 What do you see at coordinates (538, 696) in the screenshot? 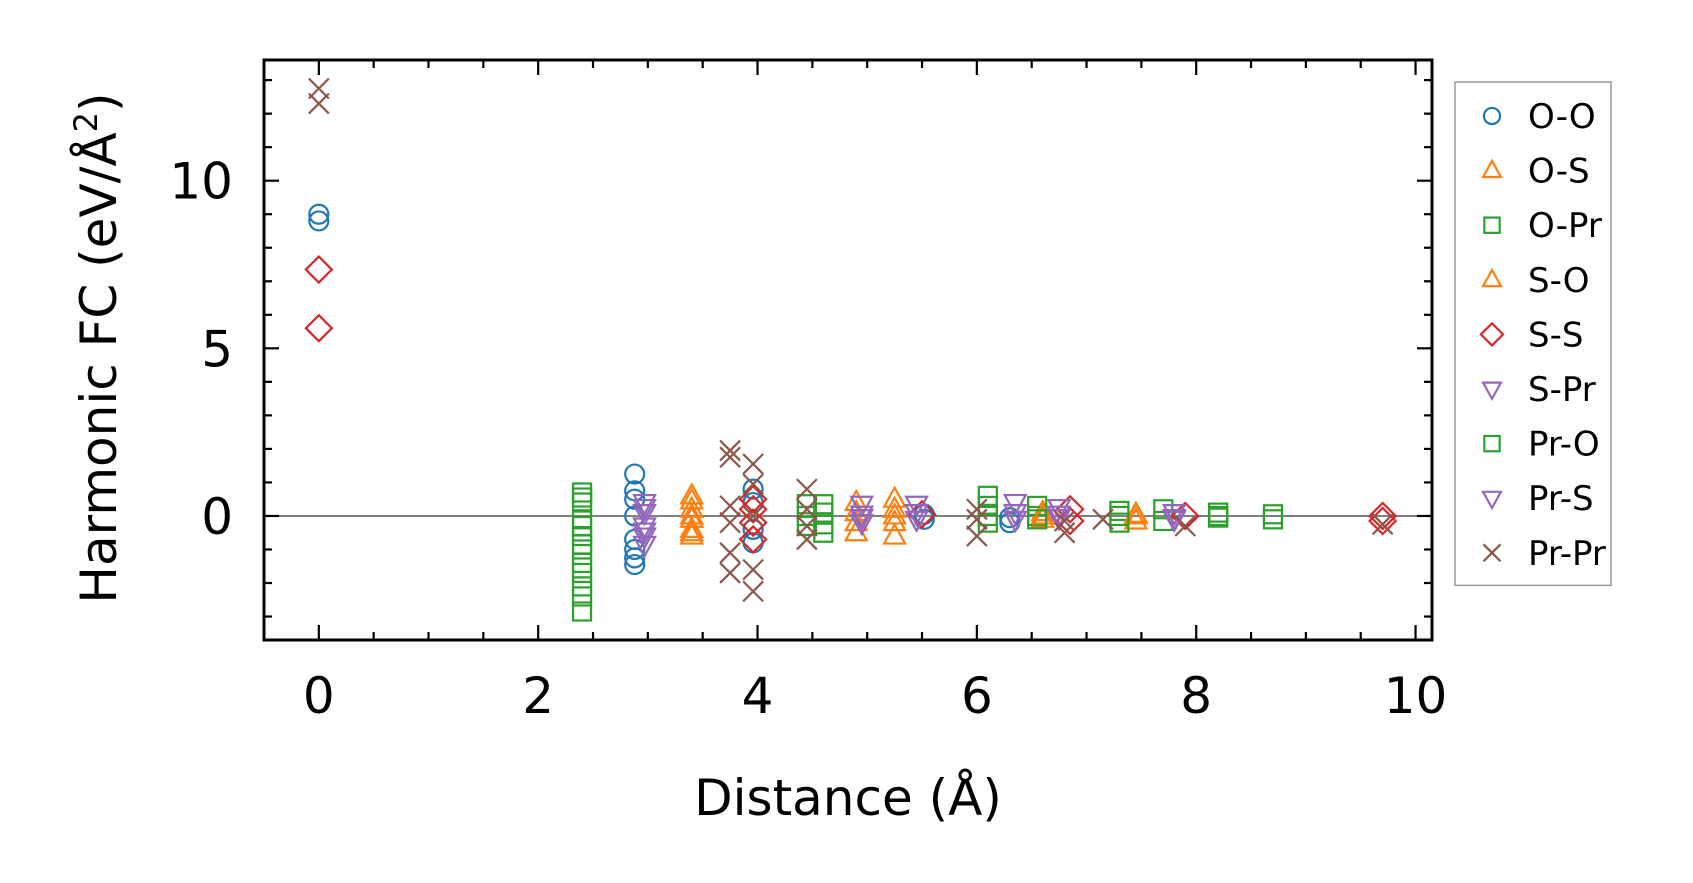
I see `x-tick-label: 2` at bounding box center [538, 696].